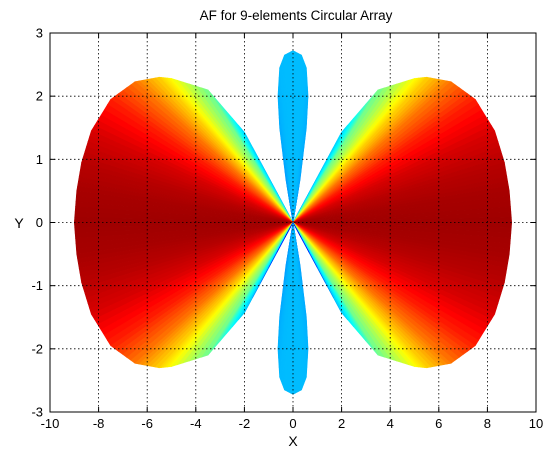  What do you see at coordinates (245, 423) in the screenshot?
I see `x-tick-label: -2` at bounding box center [245, 423].